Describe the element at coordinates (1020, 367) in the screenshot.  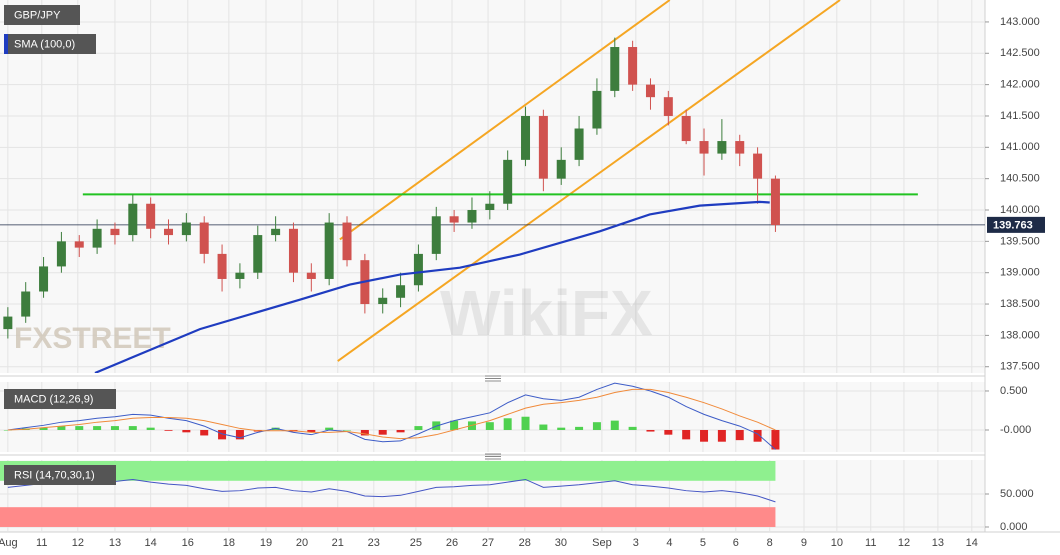
I see `y-tick-label: 137.500` at that location.